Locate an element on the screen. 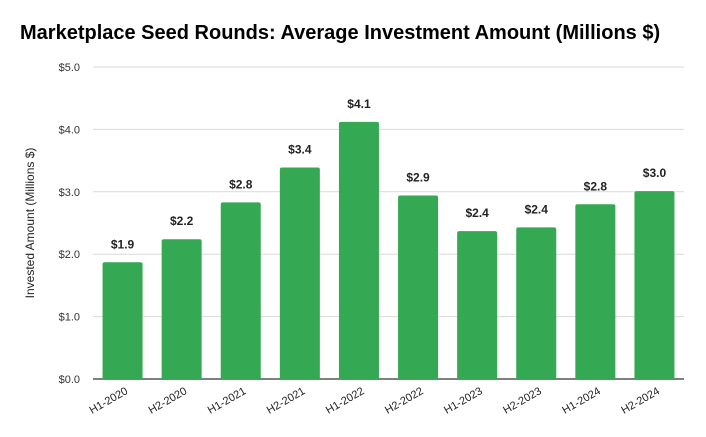 The height and width of the screenshot is (437, 706). x-tick-label: H1-2024 is located at coordinates (581, 400).